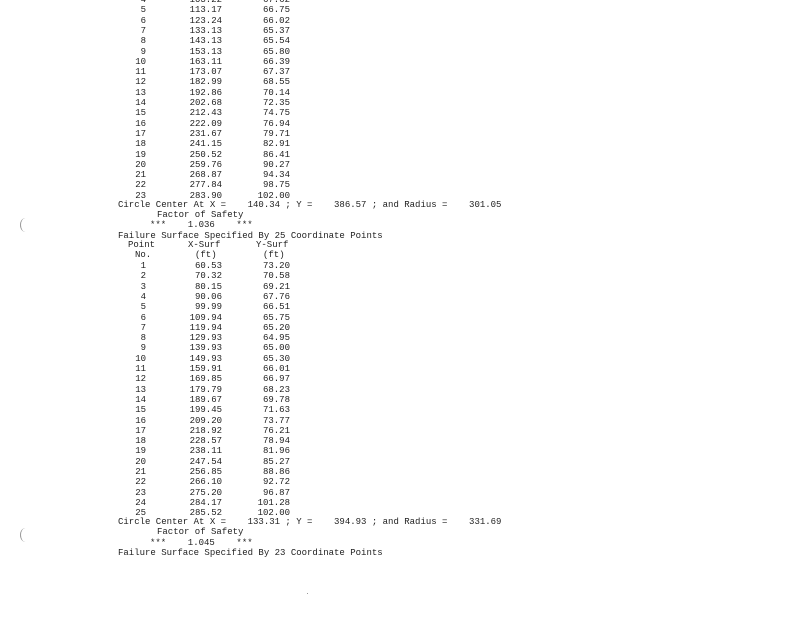 Image resolution: width=800 pixels, height=618 pixels. What do you see at coordinates (204, 245) in the screenshot?
I see `header-x-surf: X-Surf` at bounding box center [204, 245].